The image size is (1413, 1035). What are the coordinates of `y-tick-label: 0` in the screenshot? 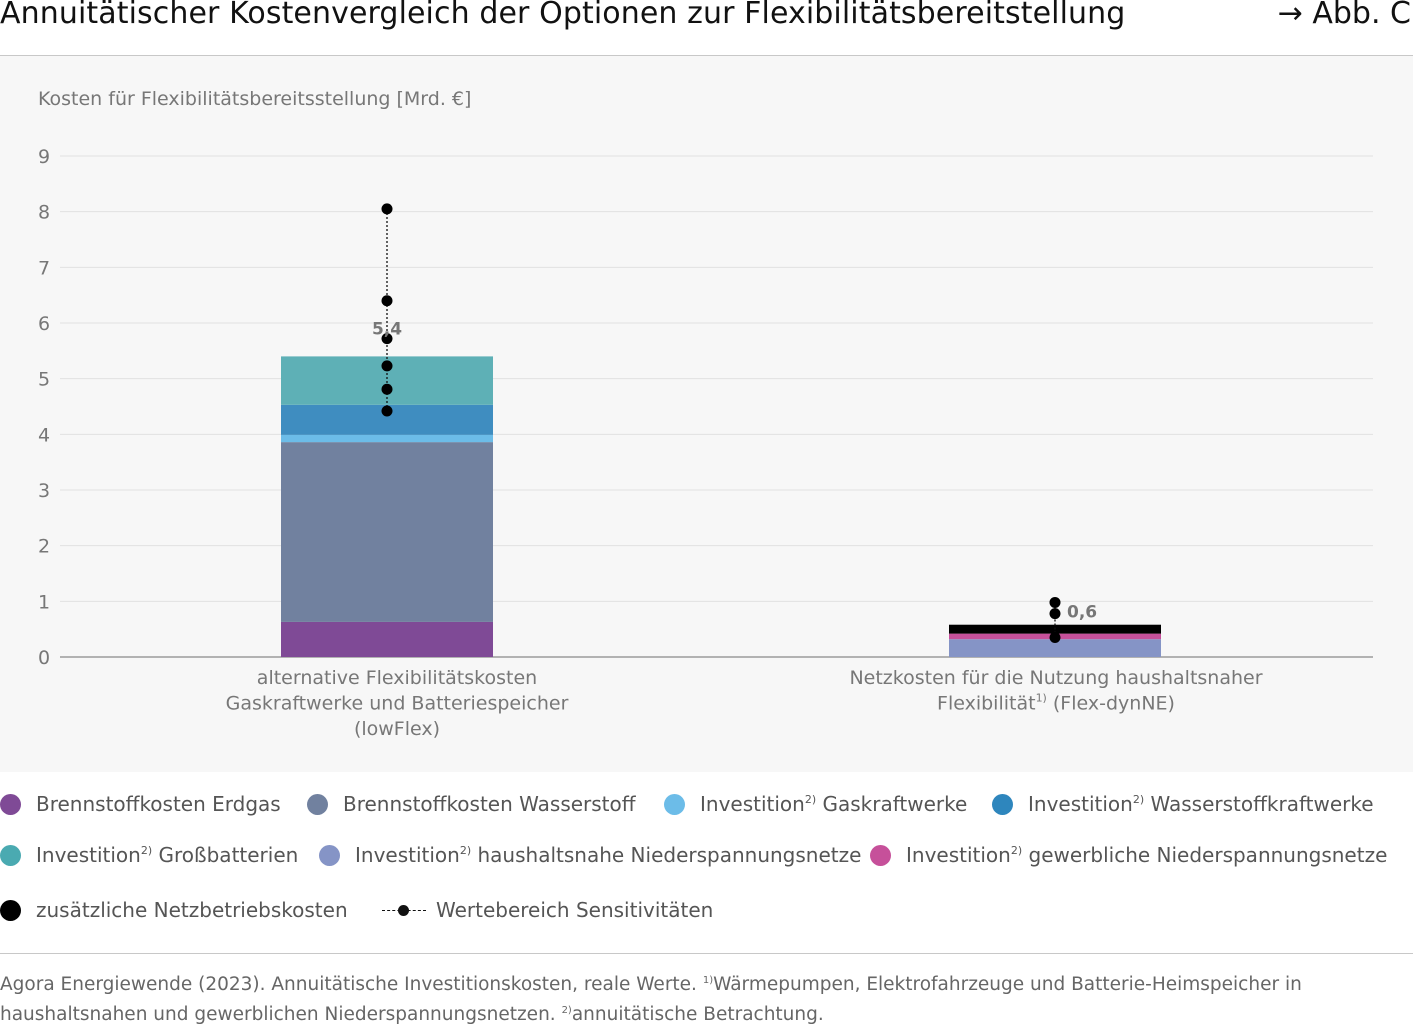 It's located at (44, 658).